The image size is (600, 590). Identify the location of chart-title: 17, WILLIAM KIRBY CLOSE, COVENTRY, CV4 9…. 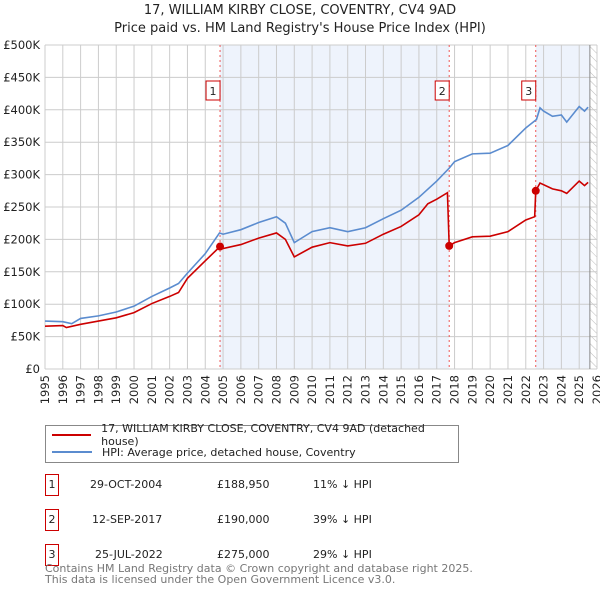
(300, 10).